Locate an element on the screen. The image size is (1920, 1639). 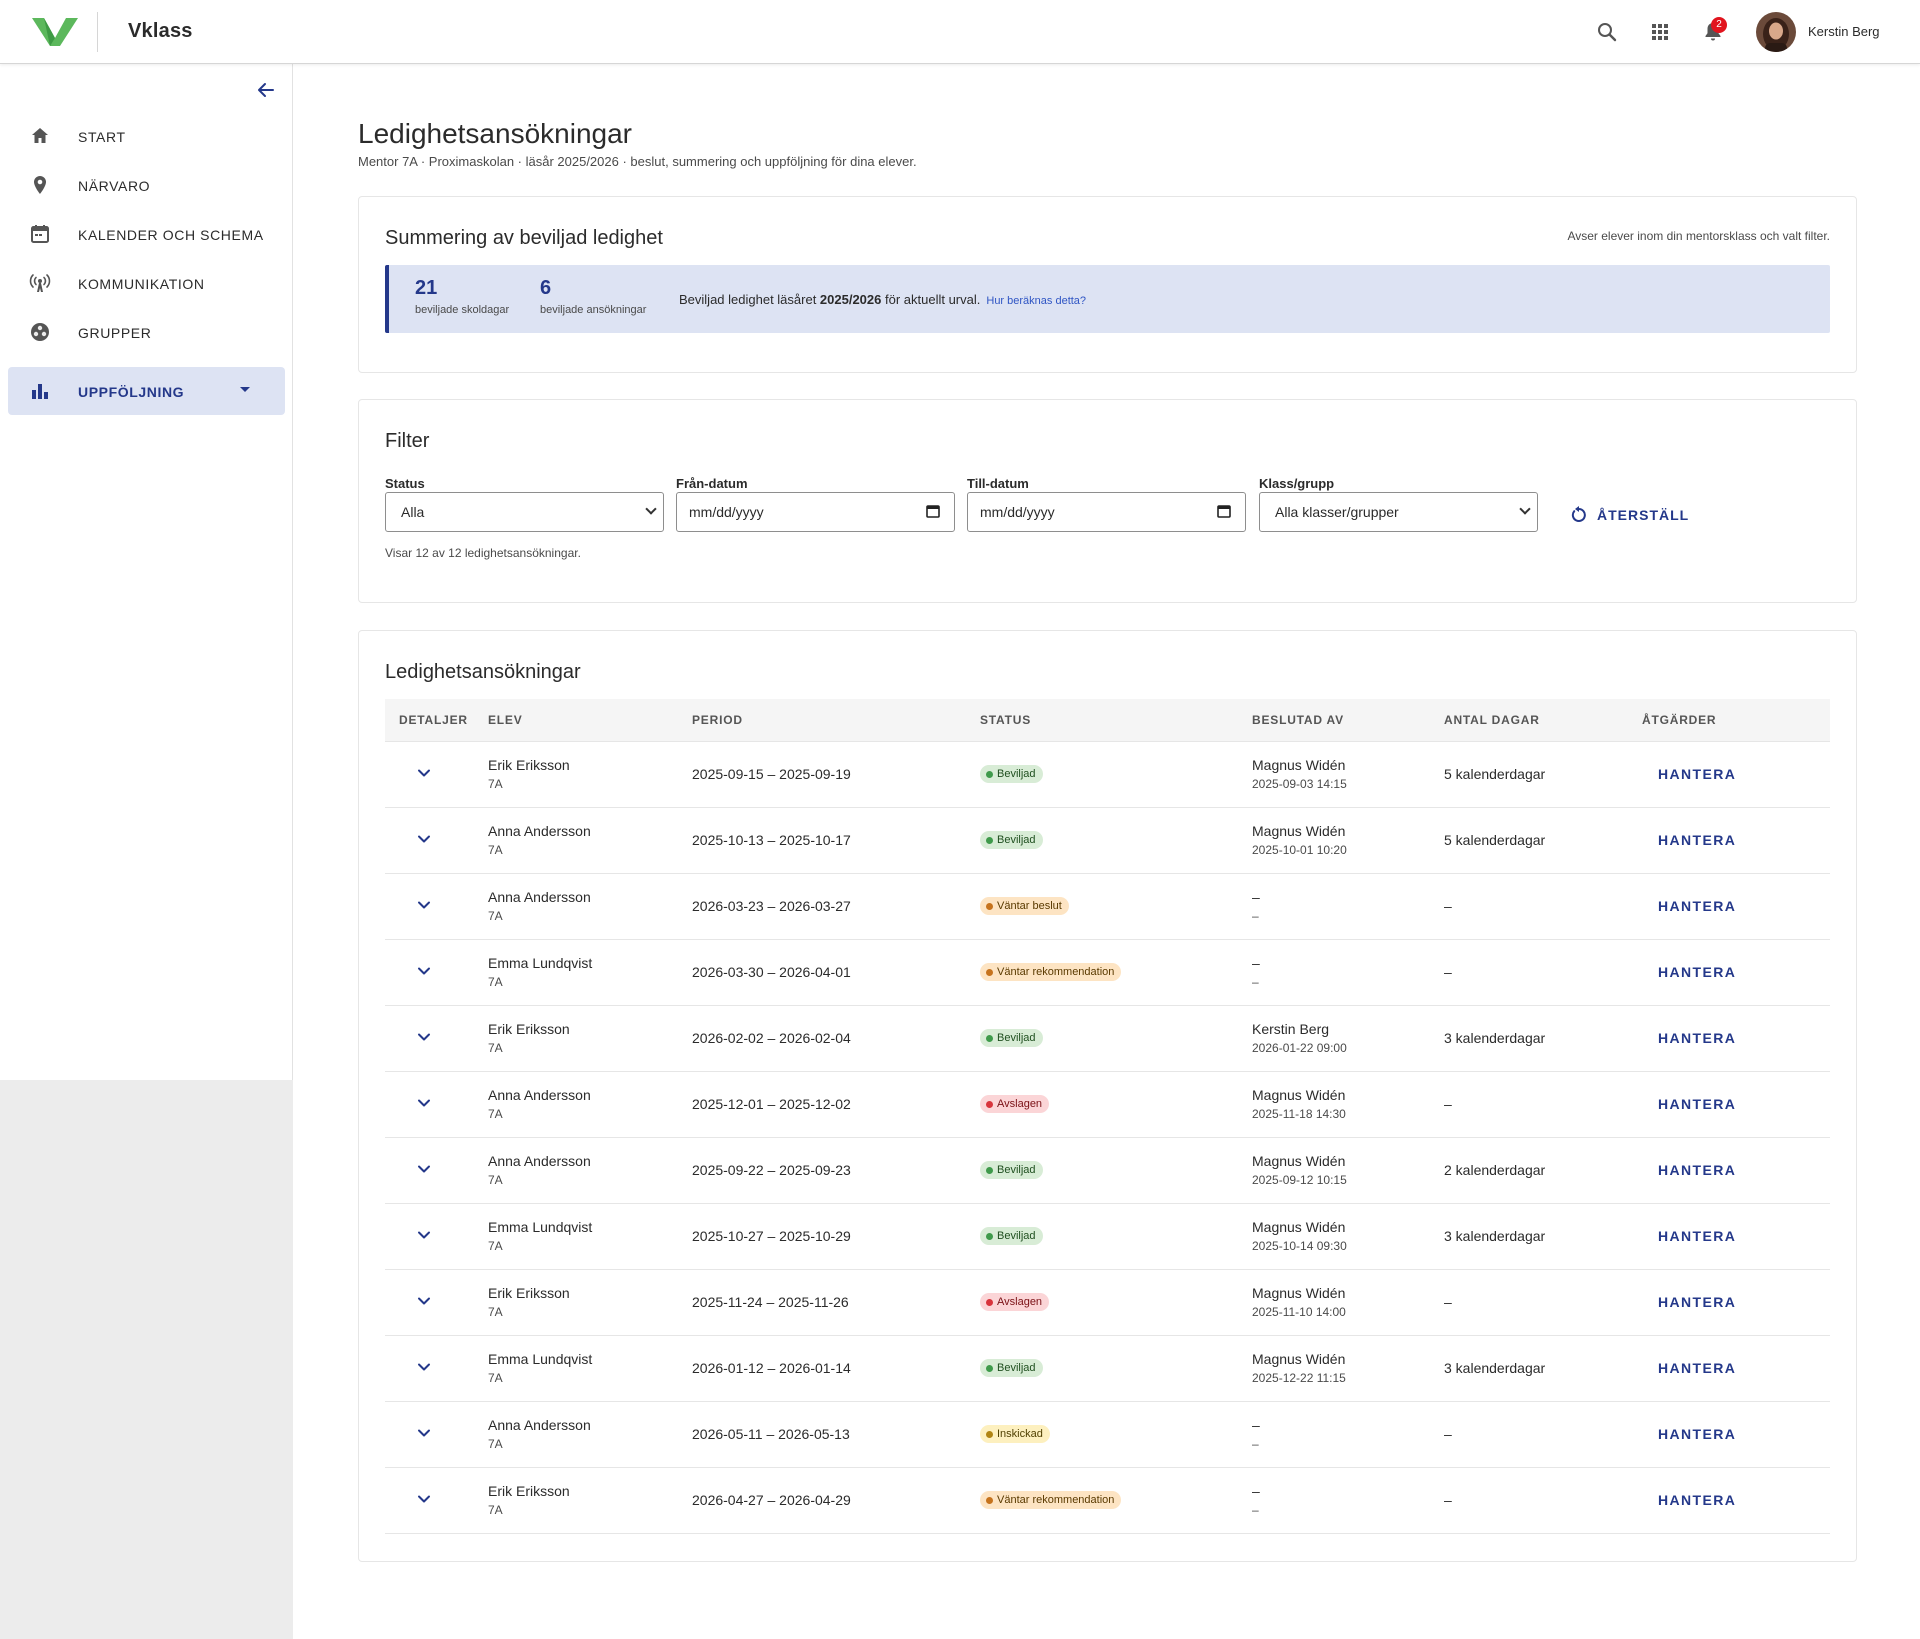
student-name: Erik Eriksson is located at coordinates (529, 765).